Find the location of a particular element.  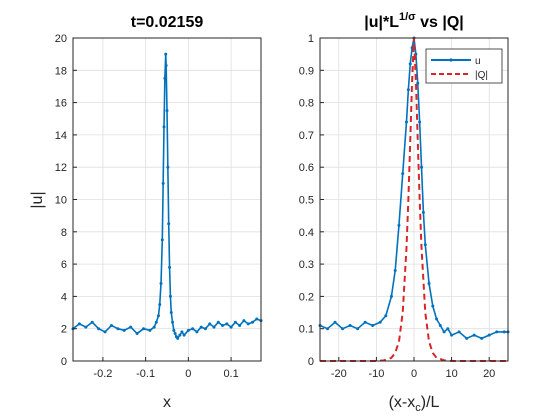

right-x-tick-label: 0 is located at coordinates (414, 374).